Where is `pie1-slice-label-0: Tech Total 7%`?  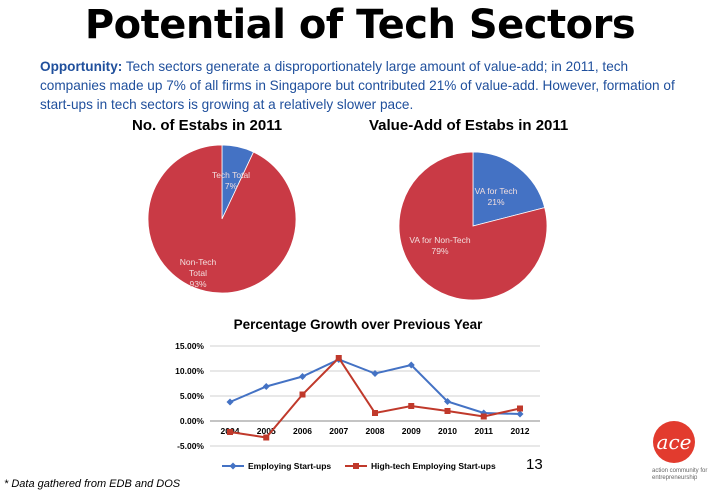
pie1-slice-label-0: Tech Total 7% is located at coordinates (231, 180).